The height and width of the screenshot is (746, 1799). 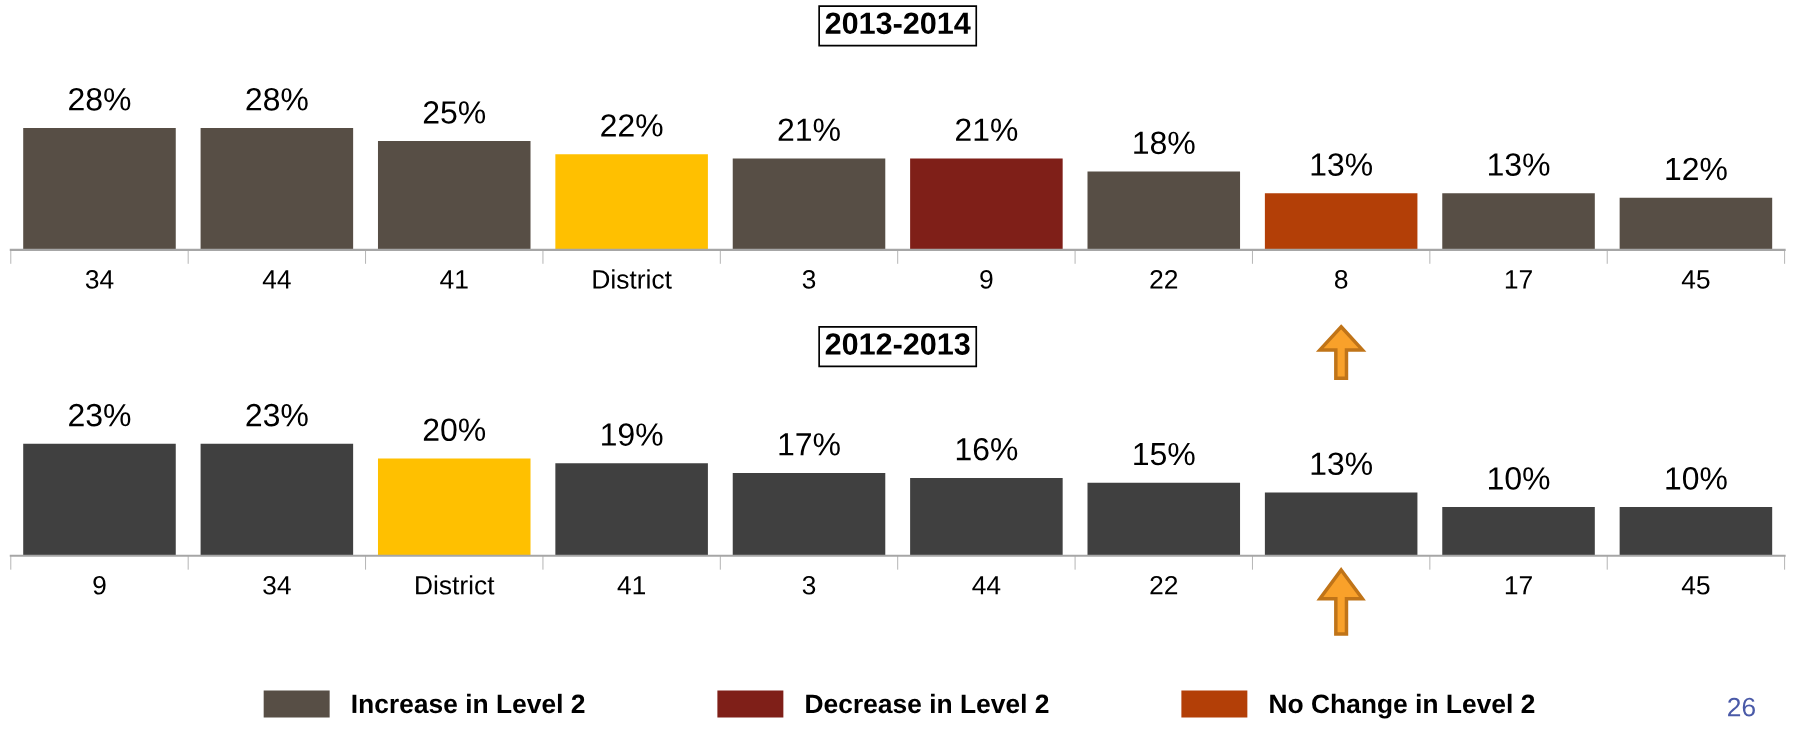 I want to click on data-label: 20%, so click(x=454, y=430).